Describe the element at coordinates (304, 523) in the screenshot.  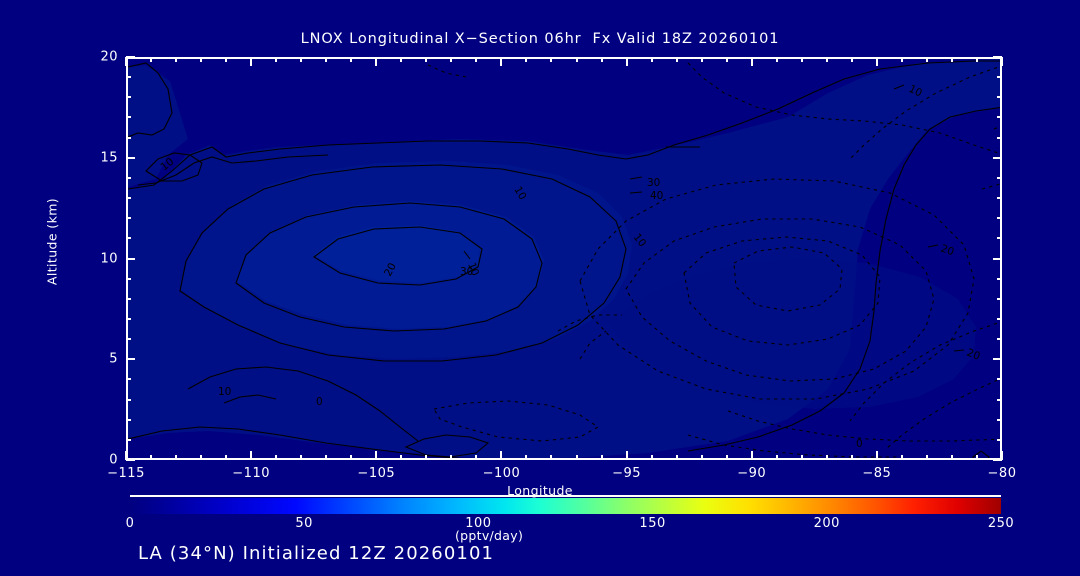
I see `colorbar-tick-label: 50` at that location.